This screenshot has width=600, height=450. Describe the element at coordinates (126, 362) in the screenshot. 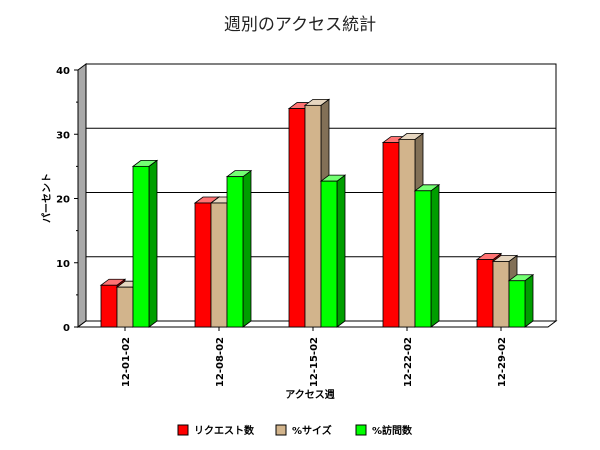

I see `x-tick-label: 12-01-02` at that location.